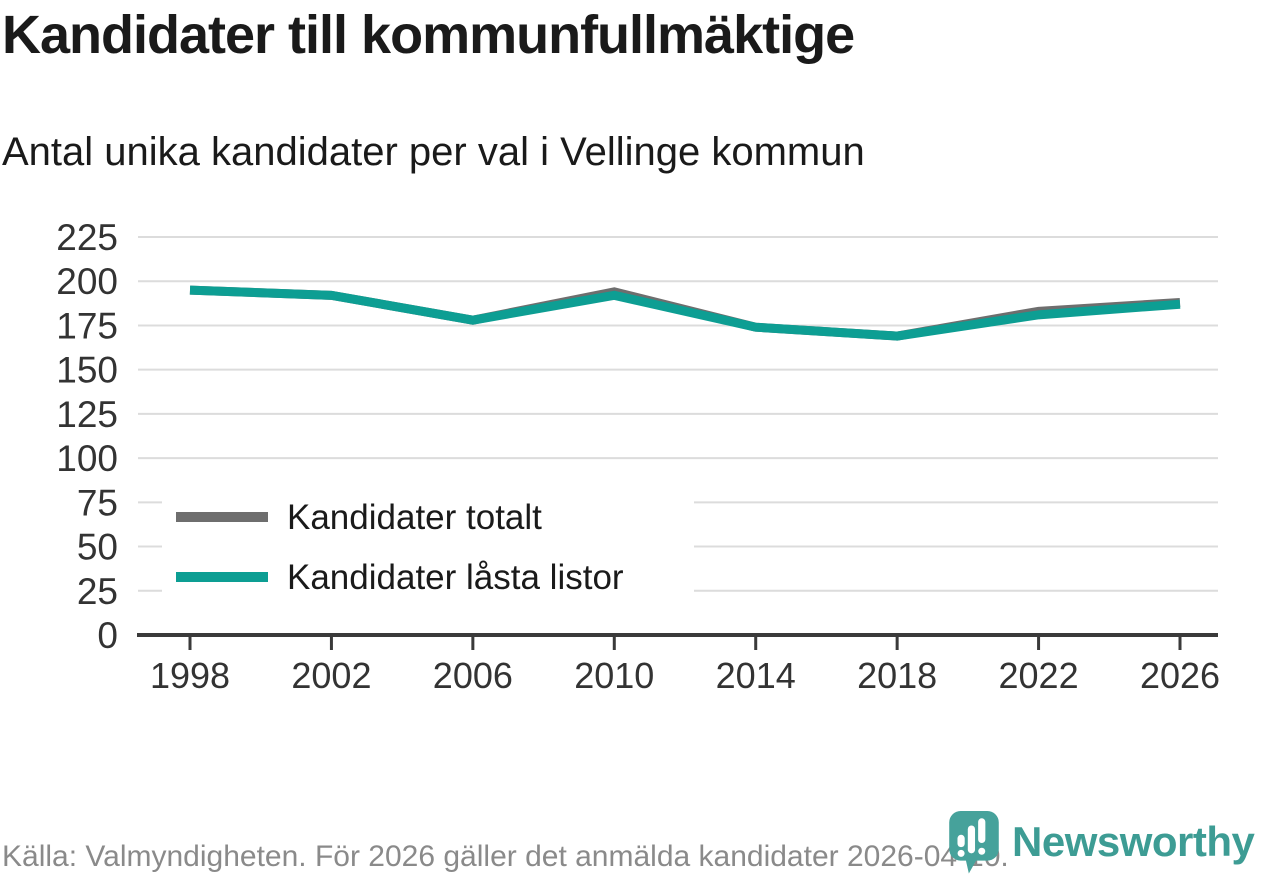  Describe the element at coordinates (87, 414) in the screenshot. I see `y-axis-label: 125` at that location.